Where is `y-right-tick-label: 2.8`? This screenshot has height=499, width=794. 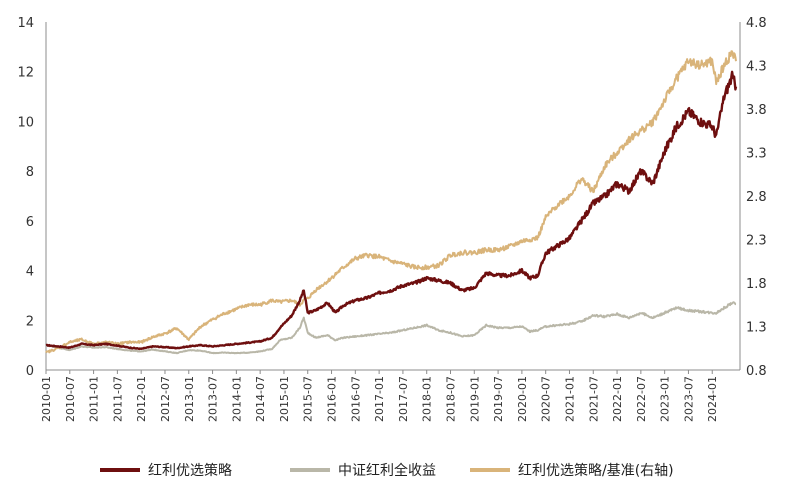
y-right-tick-label: 2.8 is located at coordinates (756, 197).